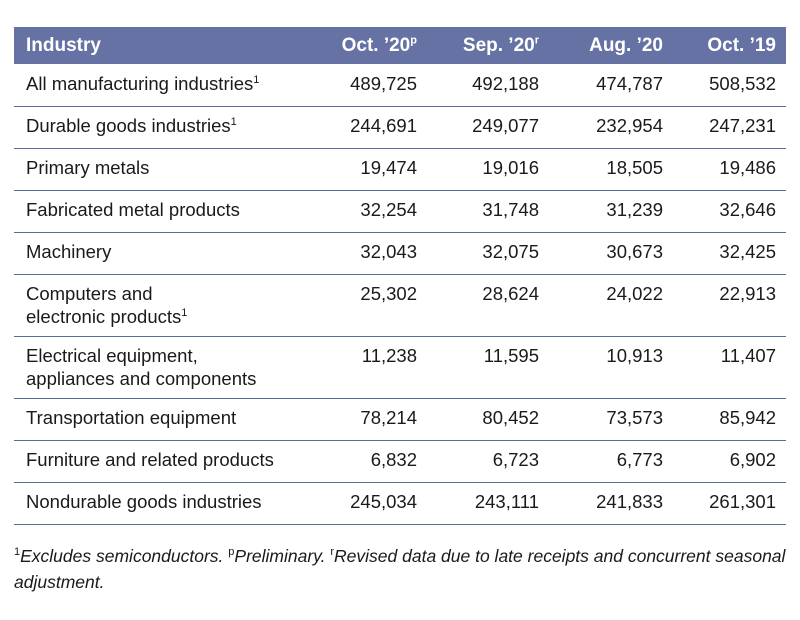 The image size is (800, 620). I want to click on value-cell: 25,302, so click(373, 305).